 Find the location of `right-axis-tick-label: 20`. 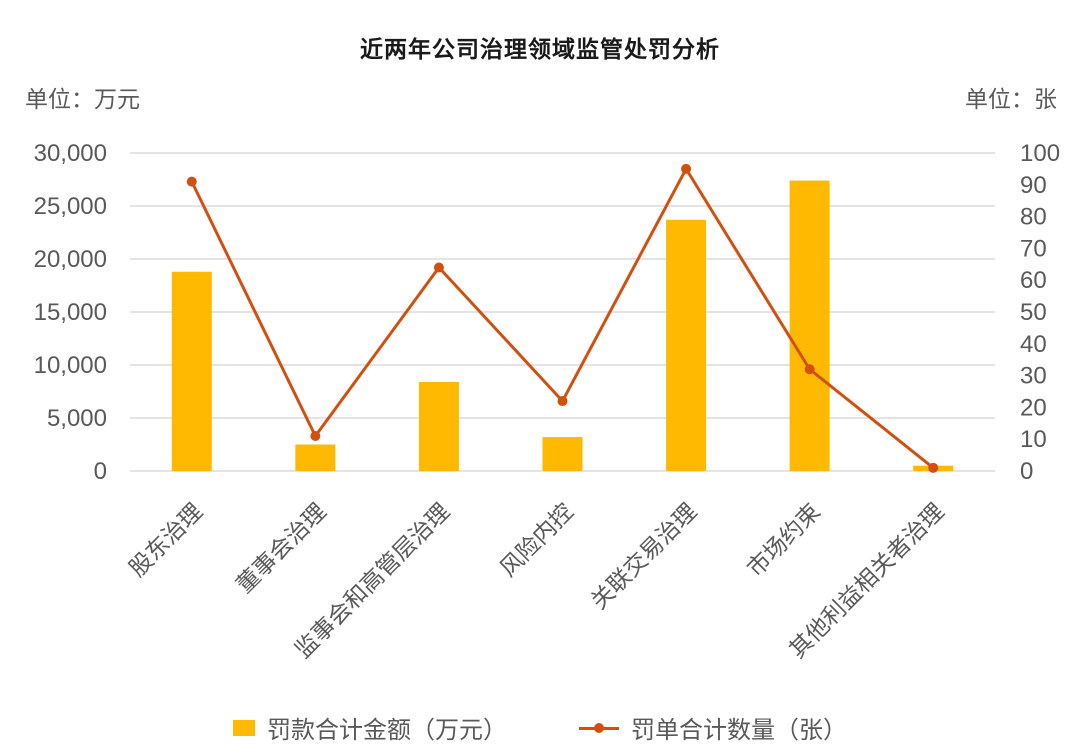

right-axis-tick-label: 20 is located at coordinates (1033, 407).